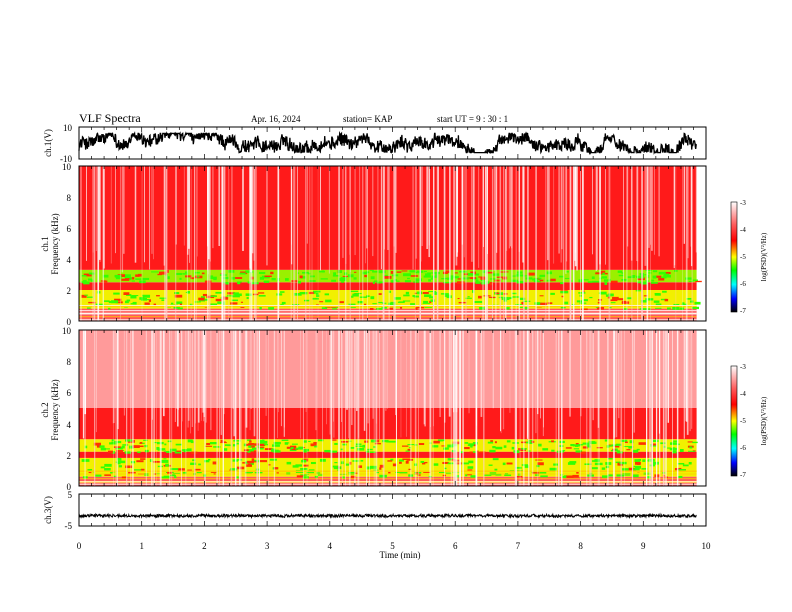 The height and width of the screenshot is (612, 792). Describe the element at coordinates (69, 260) in the screenshot. I see `ch1-freq-tick-4: 4` at that location.